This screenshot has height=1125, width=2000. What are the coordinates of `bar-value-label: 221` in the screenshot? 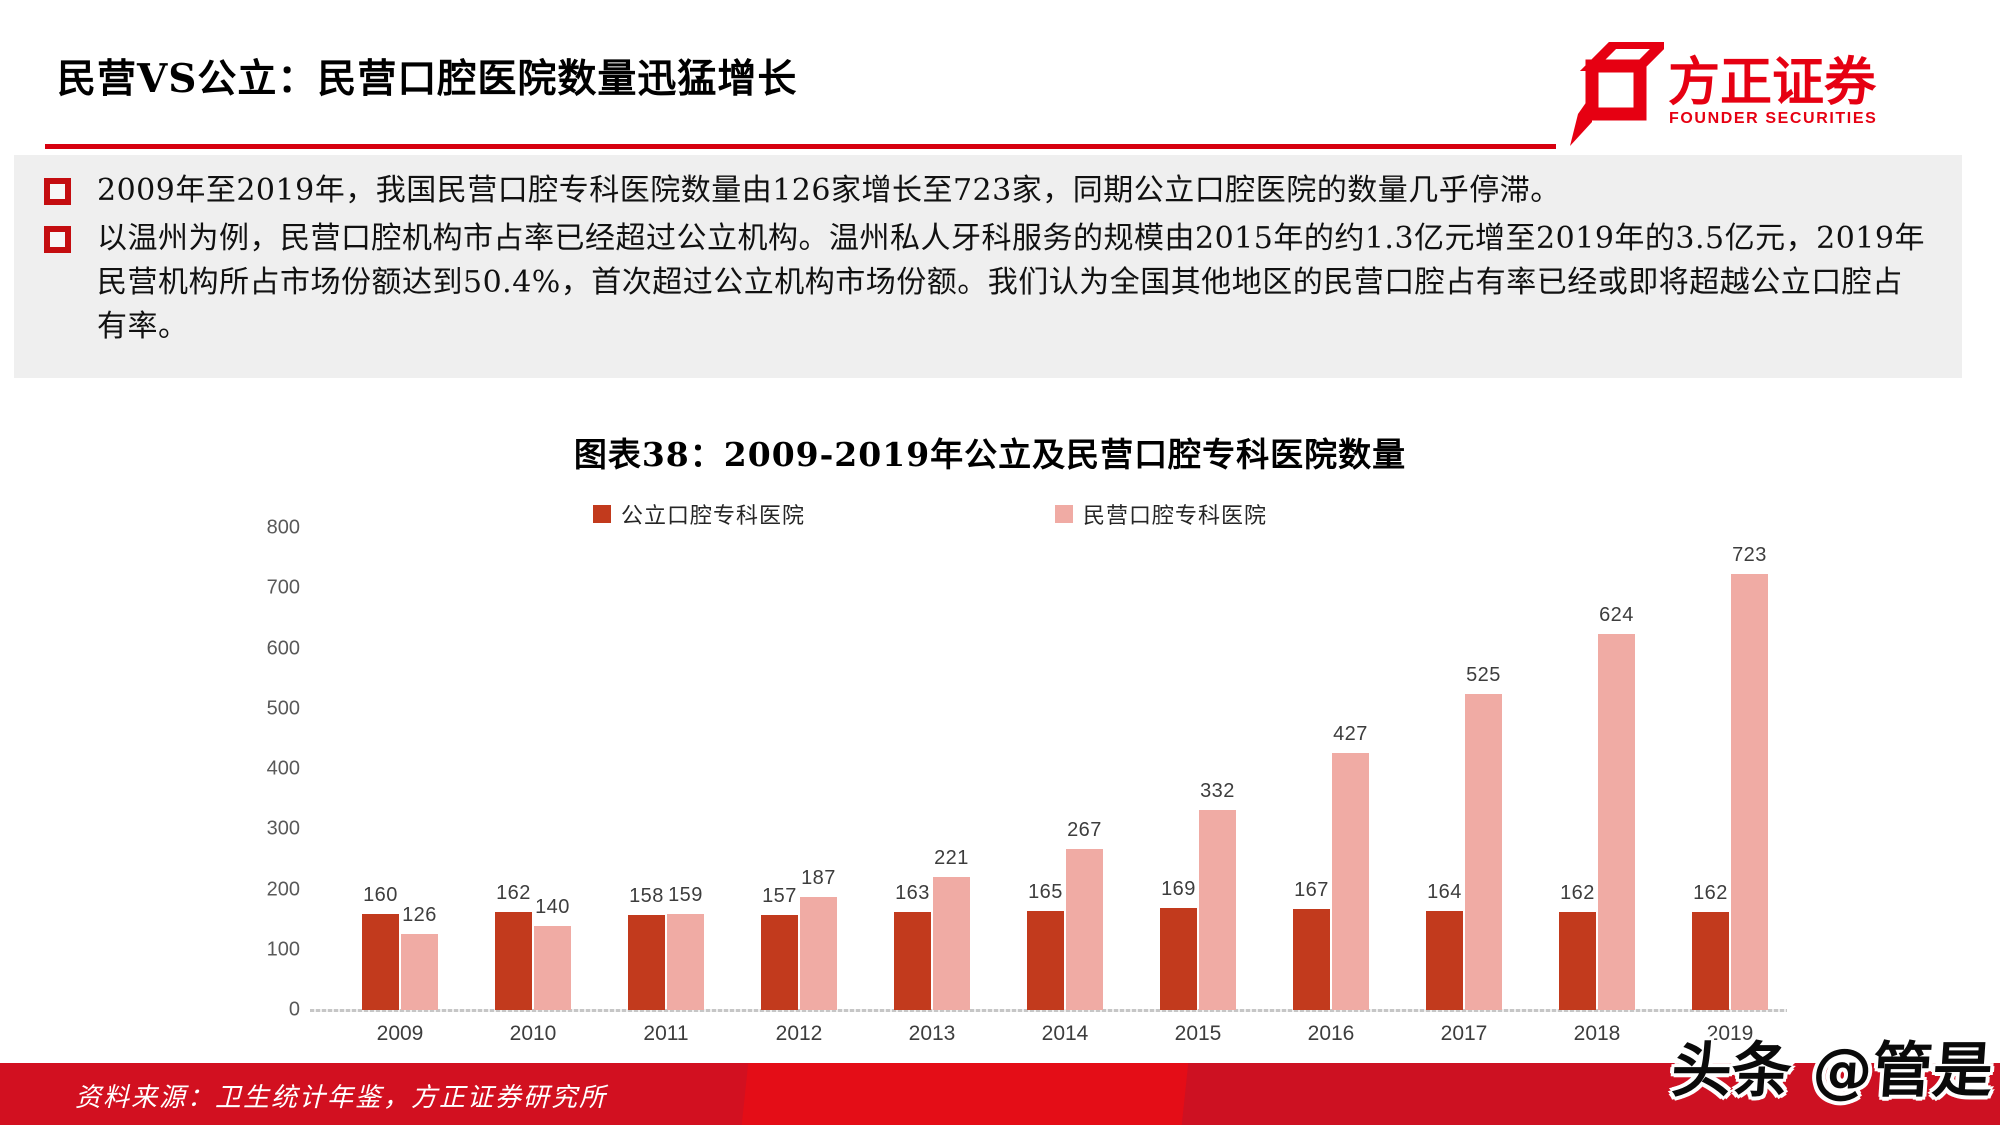 It's located at (951, 857).